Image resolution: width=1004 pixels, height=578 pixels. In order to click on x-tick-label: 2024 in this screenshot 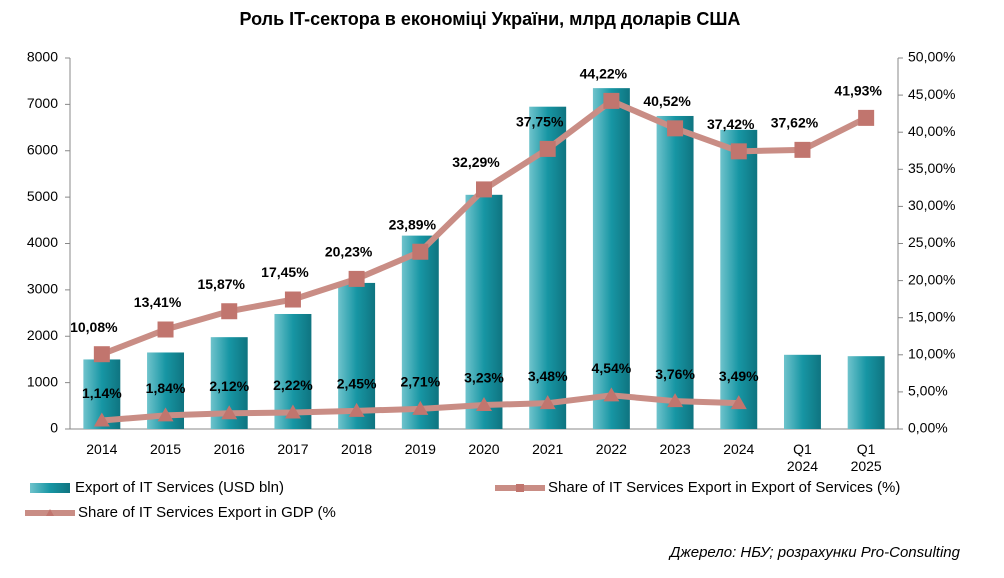, I will do `click(739, 449)`.